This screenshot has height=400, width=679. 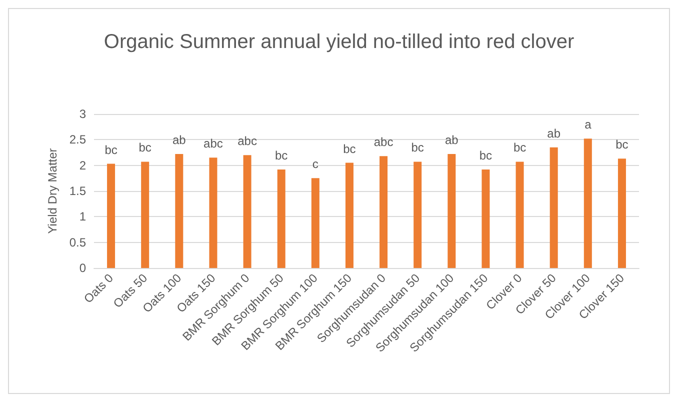 I want to click on y-tick-label: 1, so click(x=82, y=217).